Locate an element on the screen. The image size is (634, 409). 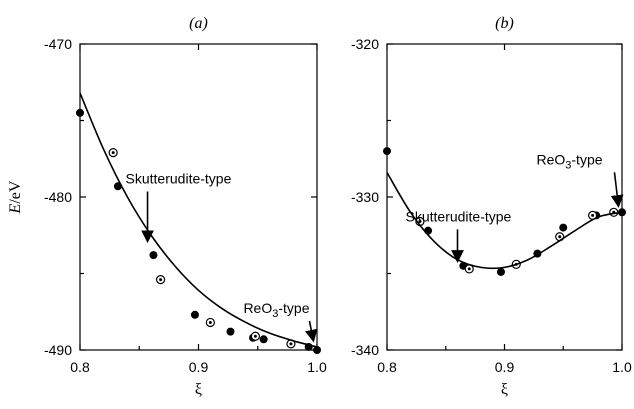
x-tick-label-a: 1.0 is located at coordinates (317, 367).